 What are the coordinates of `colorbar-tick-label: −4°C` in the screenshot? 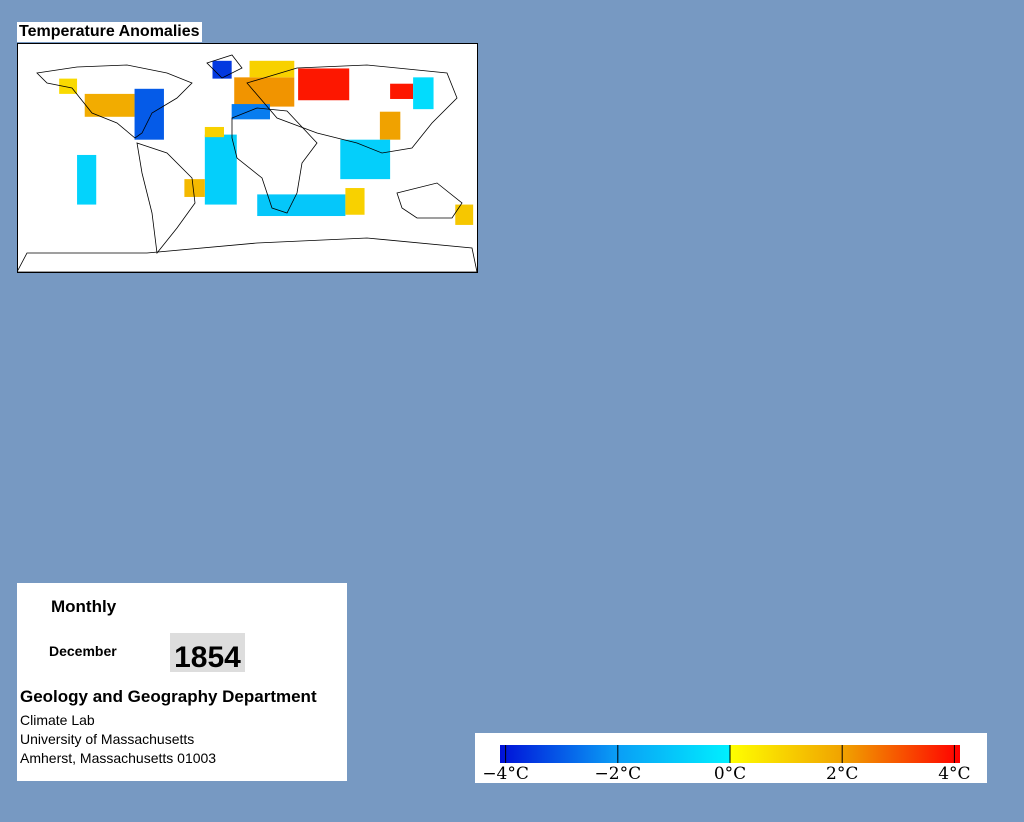 It's located at (505, 773).